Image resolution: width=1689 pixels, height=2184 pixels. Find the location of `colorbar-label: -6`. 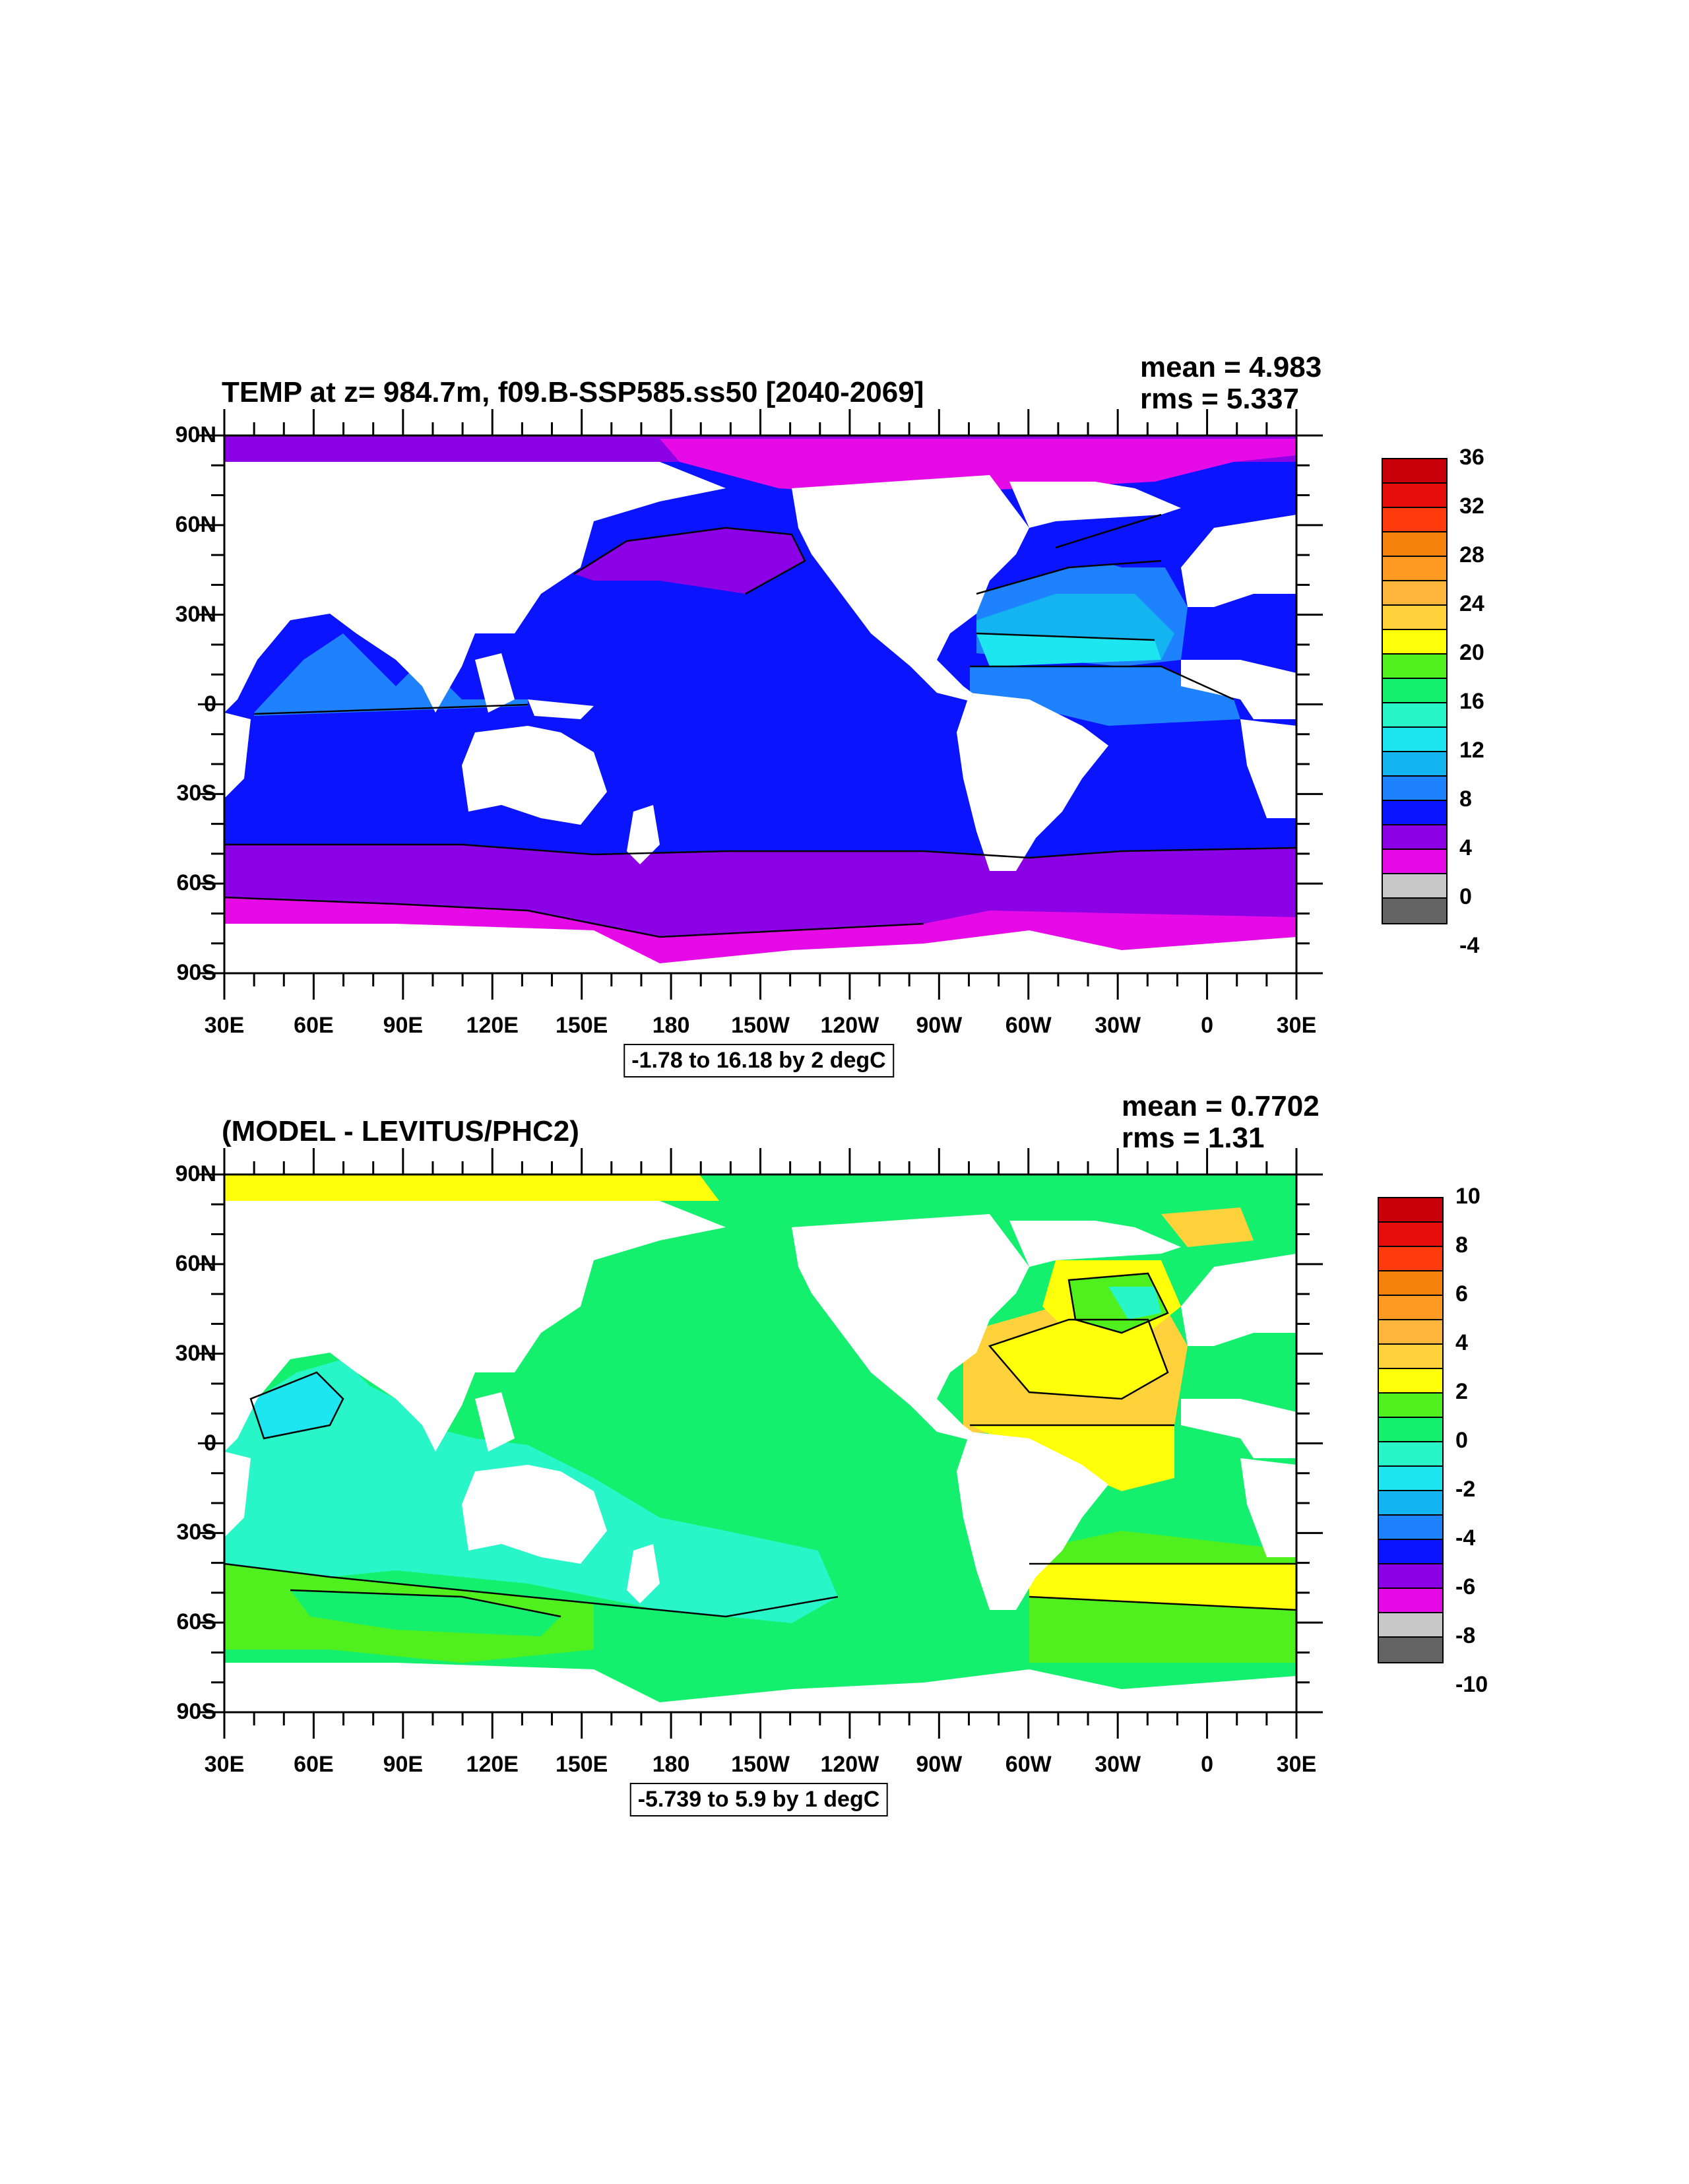

colorbar-label: -6 is located at coordinates (1465, 1586).